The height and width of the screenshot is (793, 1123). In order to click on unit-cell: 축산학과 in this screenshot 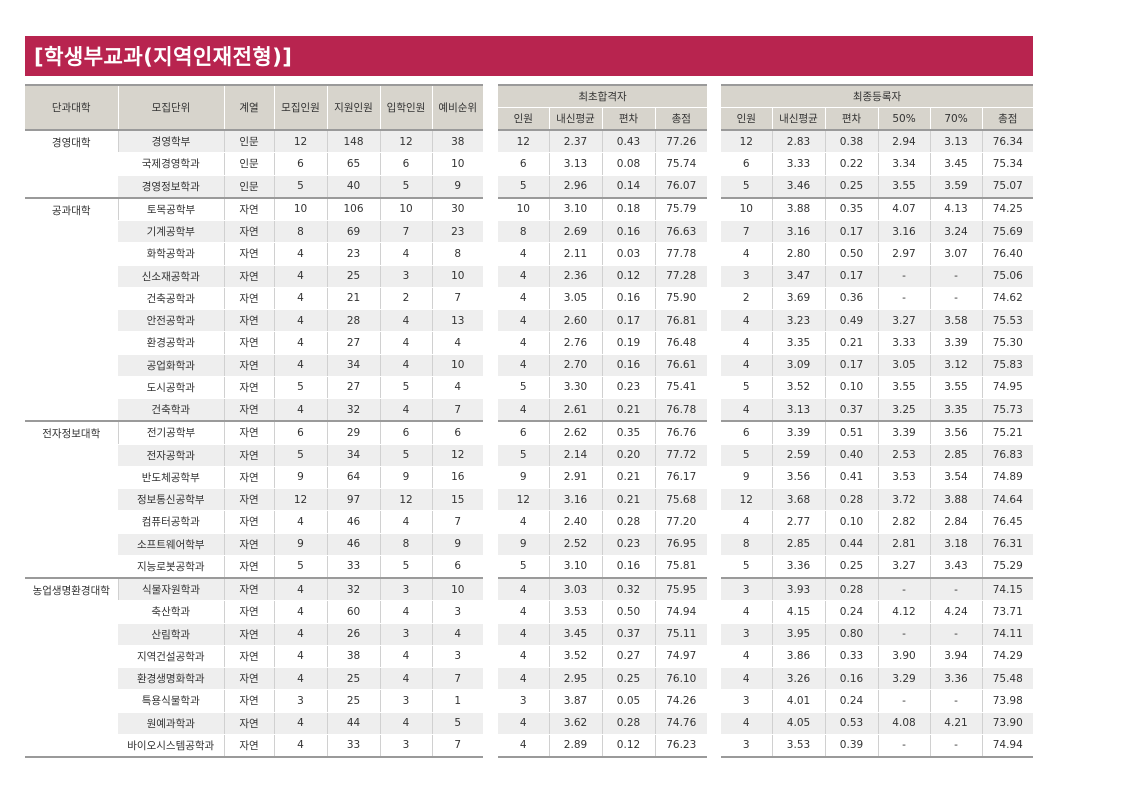, I will do `click(171, 612)`.